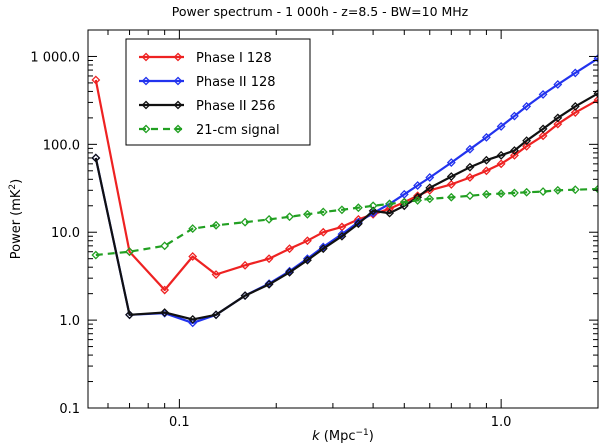 The height and width of the screenshot is (447, 599). What do you see at coordinates (236, 106) in the screenshot?
I see `legend-label: Phase II 256` at bounding box center [236, 106].